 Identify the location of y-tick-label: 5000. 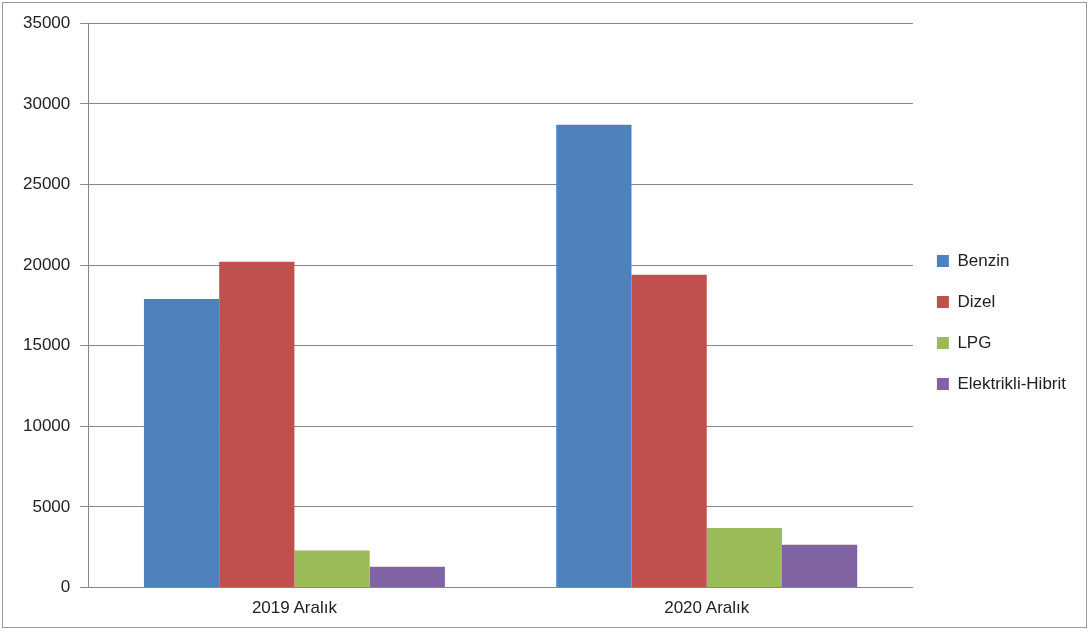
(51, 506).